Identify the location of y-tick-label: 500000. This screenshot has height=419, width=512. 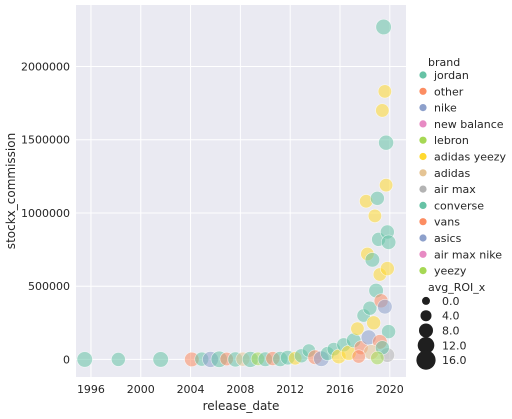
(49, 286).